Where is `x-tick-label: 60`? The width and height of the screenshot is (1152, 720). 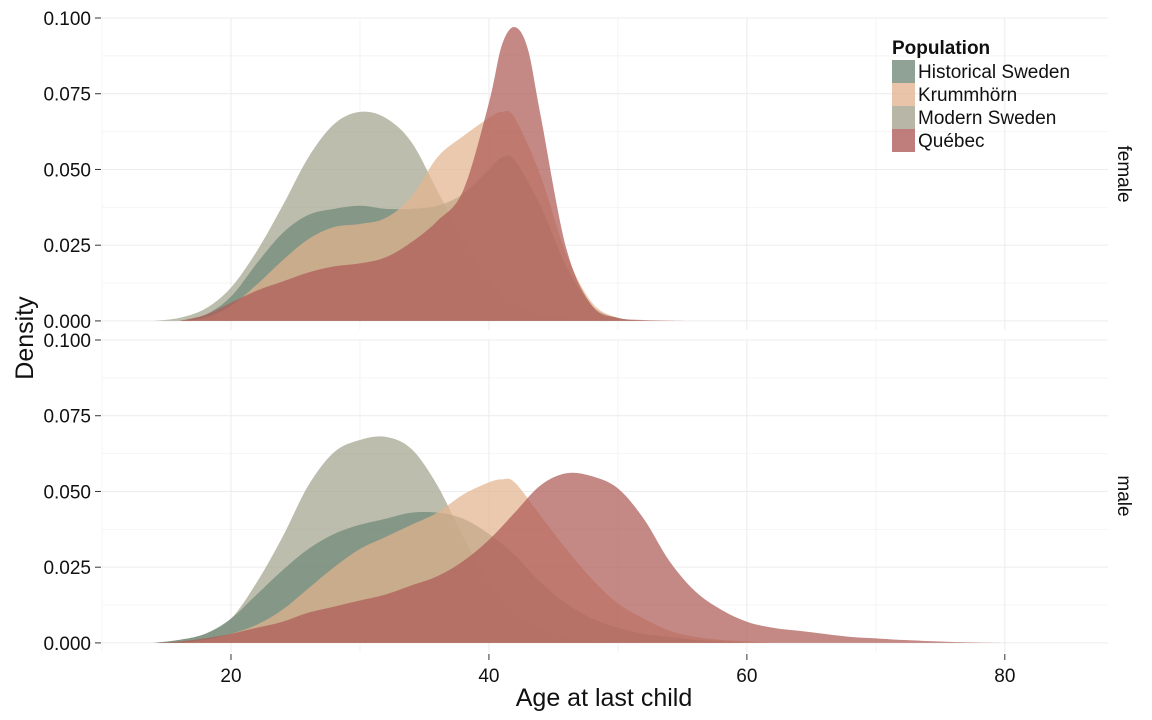 x-tick-label: 60 is located at coordinates (746, 676).